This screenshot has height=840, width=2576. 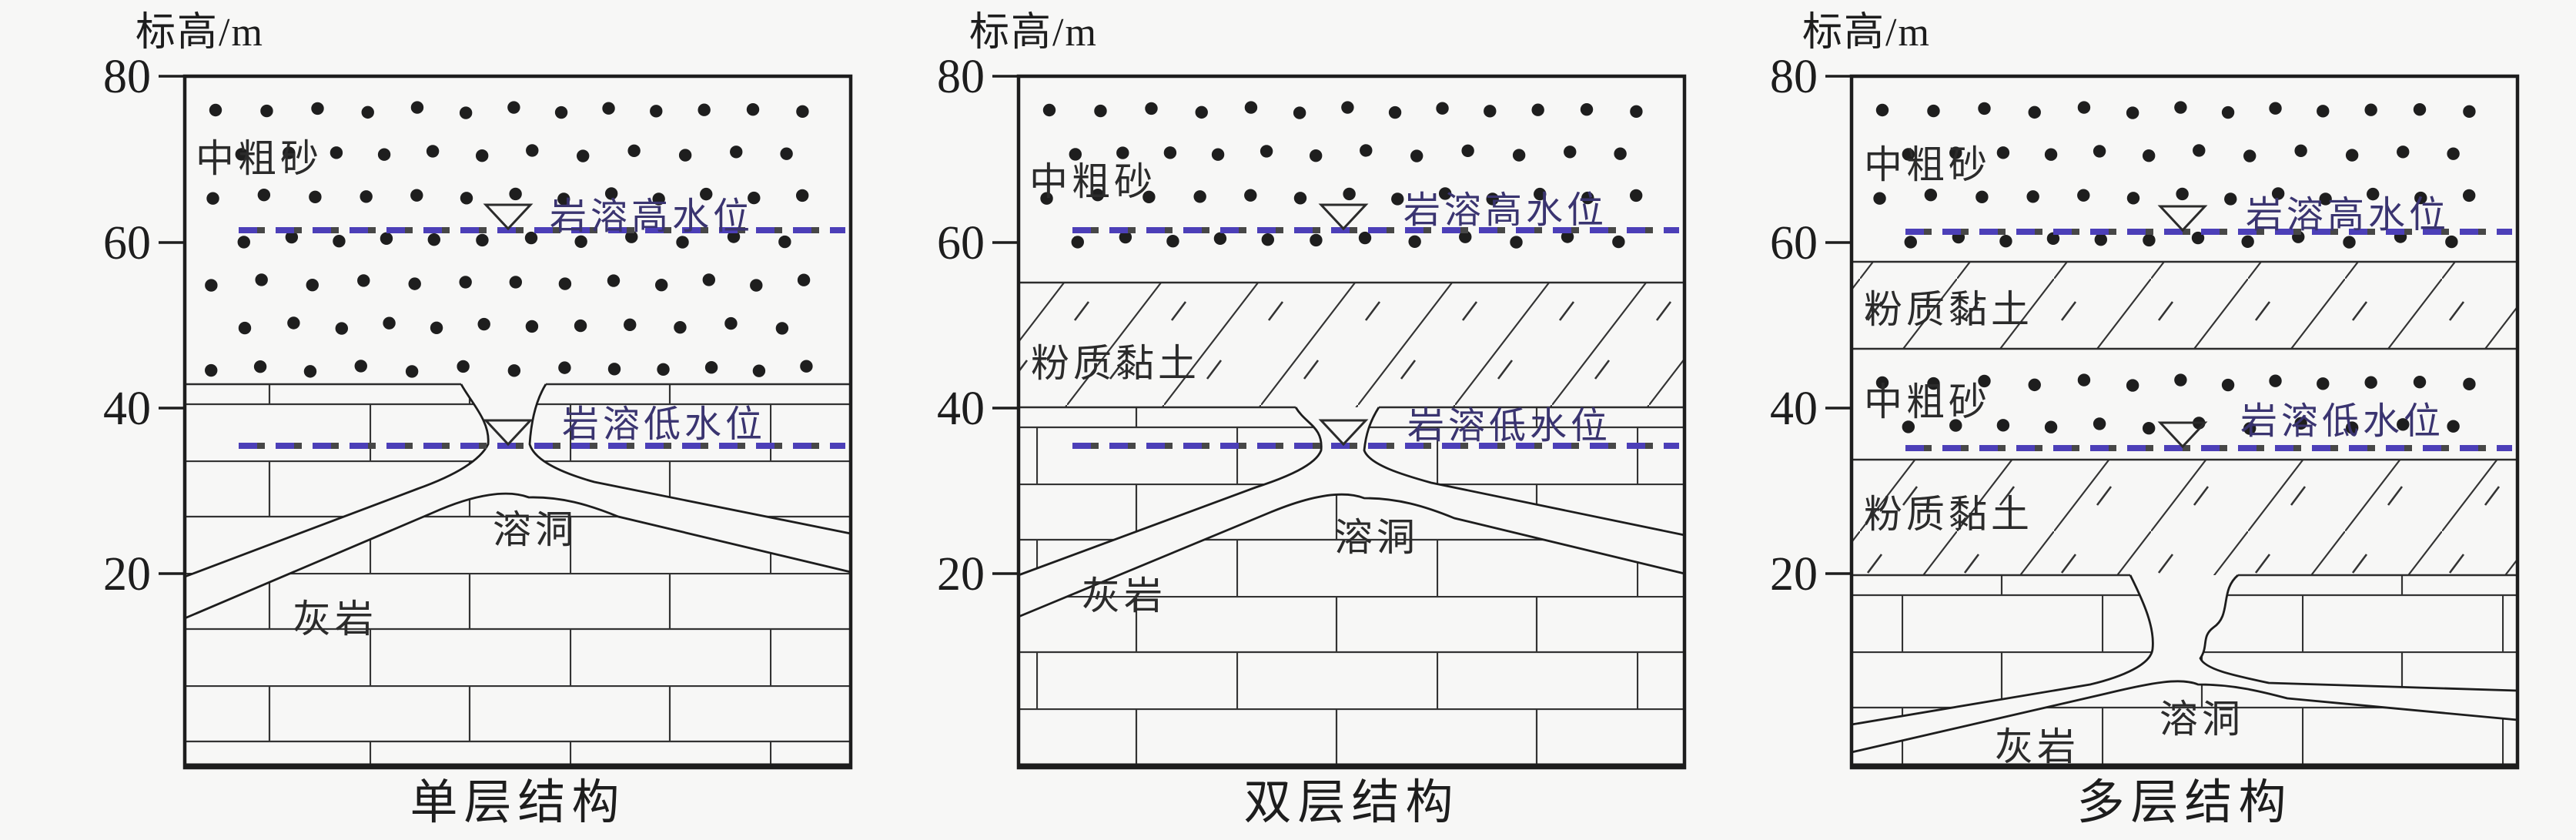 I want to click on panel-caption: 双层结构, so click(x=1351, y=803).